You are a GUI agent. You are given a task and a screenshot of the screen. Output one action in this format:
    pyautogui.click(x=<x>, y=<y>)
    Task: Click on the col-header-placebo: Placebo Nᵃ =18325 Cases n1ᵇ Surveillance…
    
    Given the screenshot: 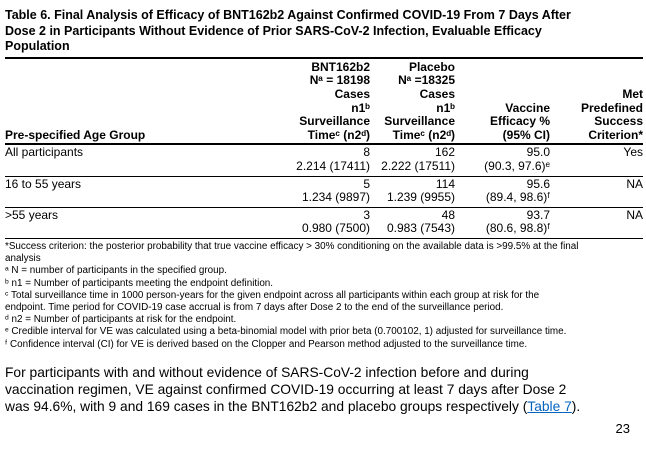 What is the action you would take?
    pyautogui.click(x=412, y=101)
    